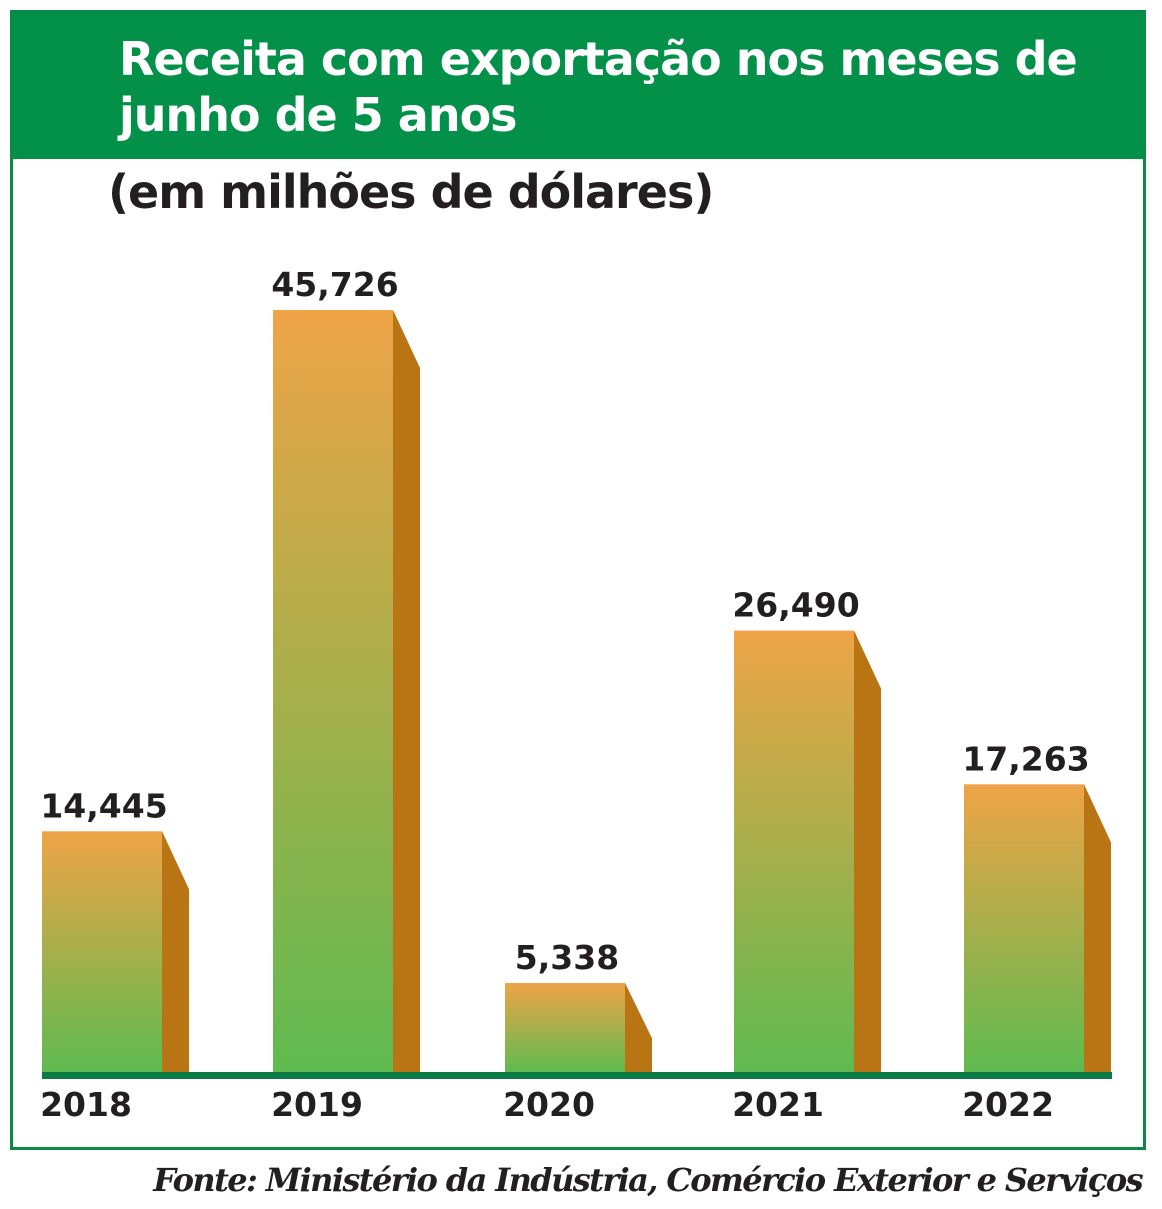  I want to click on x-axis-baseline, so click(577, 1075).